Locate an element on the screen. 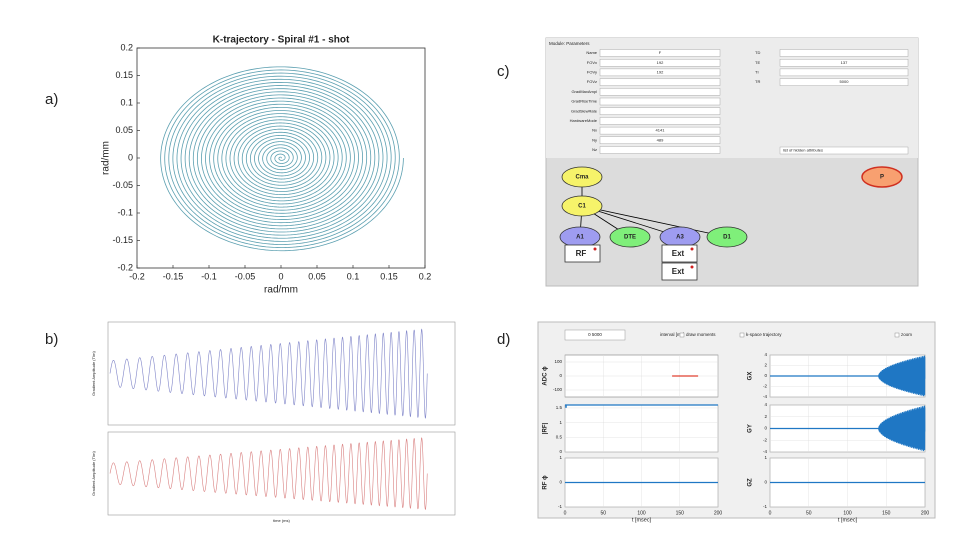  y-tick-label: -100 is located at coordinates (558, 389).